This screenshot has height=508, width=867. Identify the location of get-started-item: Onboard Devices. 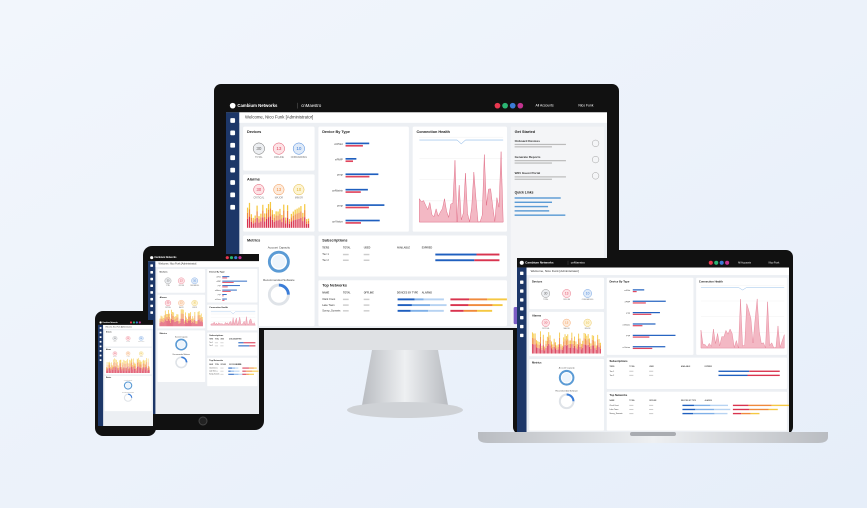
(528, 141).